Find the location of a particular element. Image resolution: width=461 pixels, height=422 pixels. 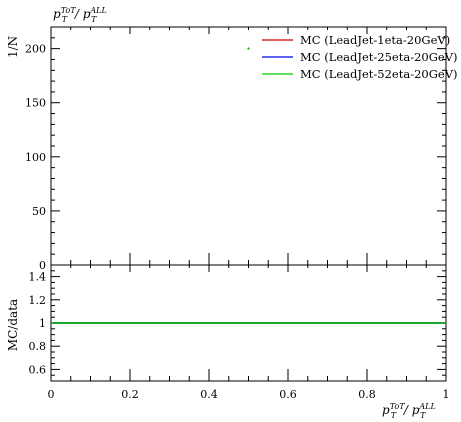

main-ytick-label: 0 is located at coordinates (42, 265).